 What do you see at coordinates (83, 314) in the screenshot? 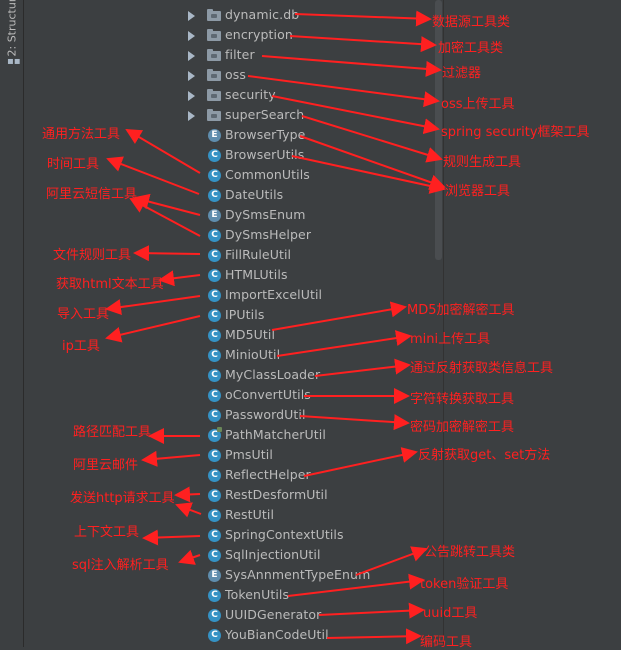
I see `annotation-label-left: 导入工具` at bounding box center [83, 314].